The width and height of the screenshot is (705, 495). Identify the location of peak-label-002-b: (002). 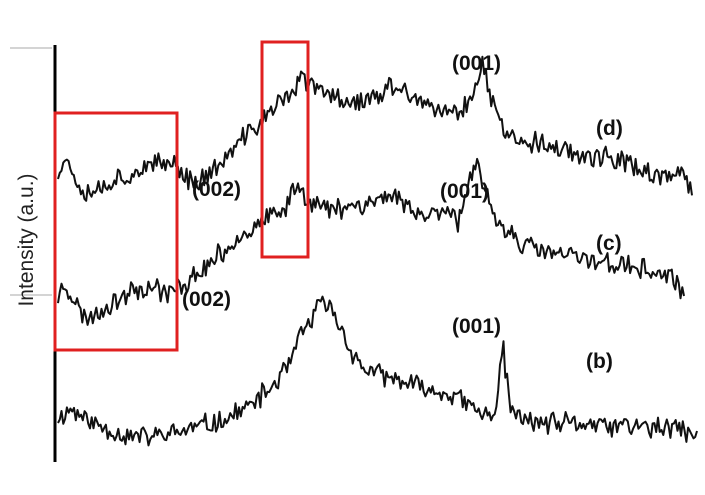
(206, 299).